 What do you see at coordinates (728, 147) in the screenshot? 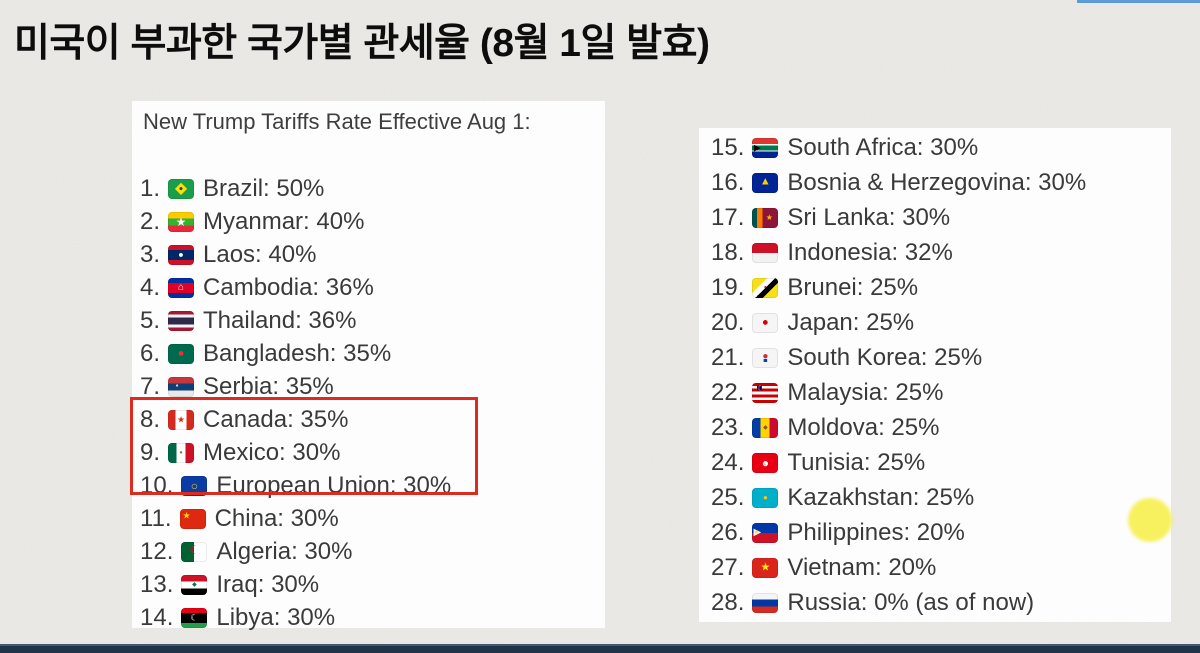
I see `item-rank: 15.` at bounding box center [728, 147].